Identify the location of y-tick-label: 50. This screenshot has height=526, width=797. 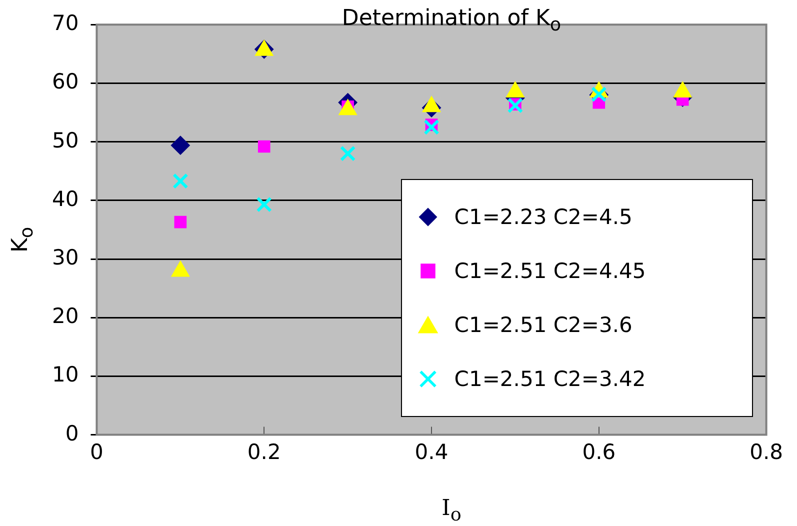
(65, 140).